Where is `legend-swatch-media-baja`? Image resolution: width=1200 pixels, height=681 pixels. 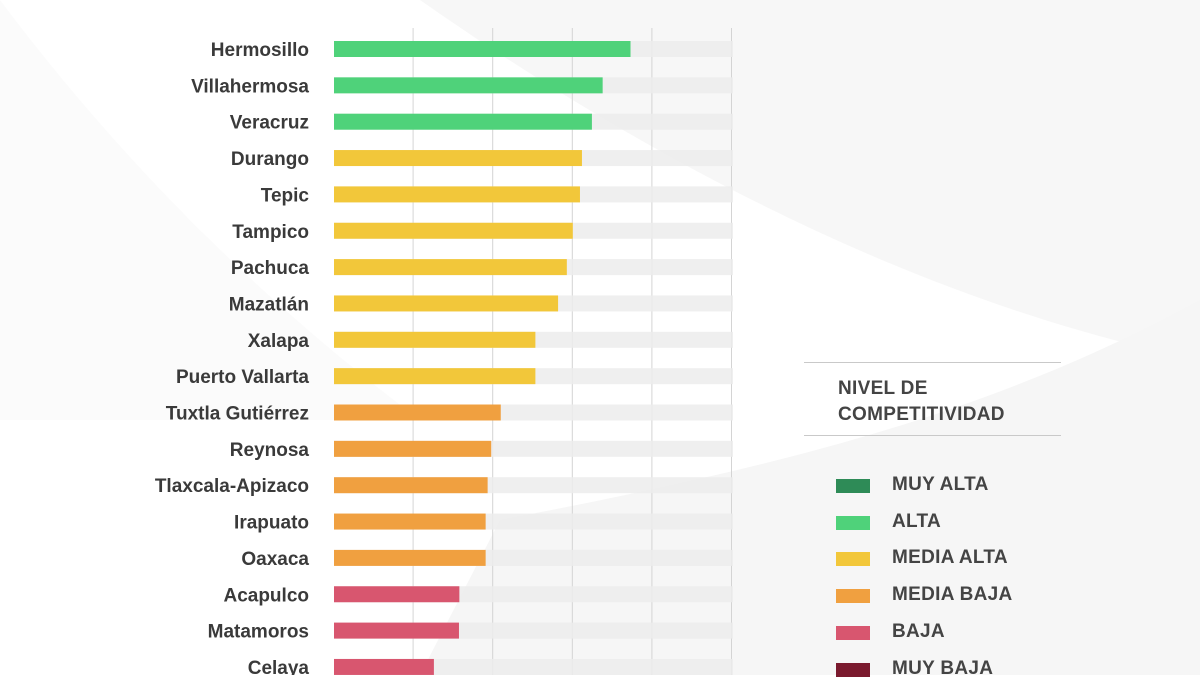
legend-swatch-media-baja is located at coordinates (853, 596).